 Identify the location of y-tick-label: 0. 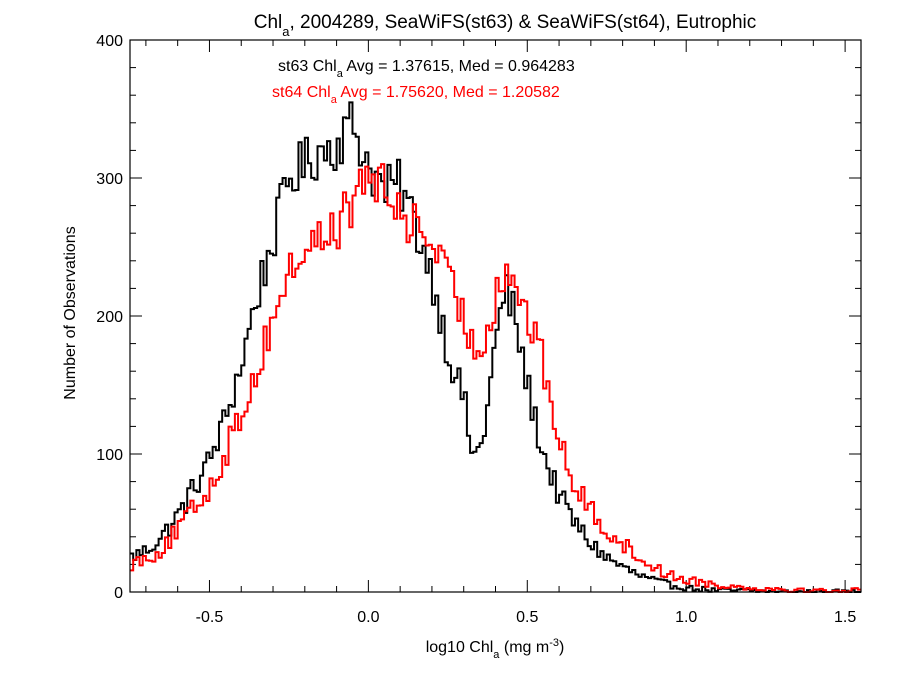
(118, 593).